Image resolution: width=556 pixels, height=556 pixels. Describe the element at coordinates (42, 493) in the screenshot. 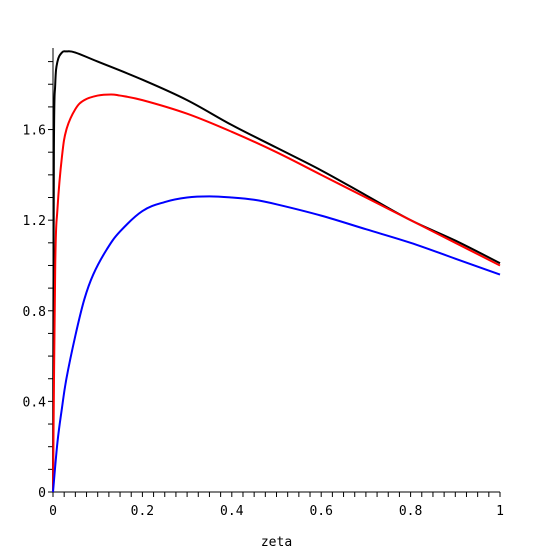

I see `y-tick-label: 0` at that location.